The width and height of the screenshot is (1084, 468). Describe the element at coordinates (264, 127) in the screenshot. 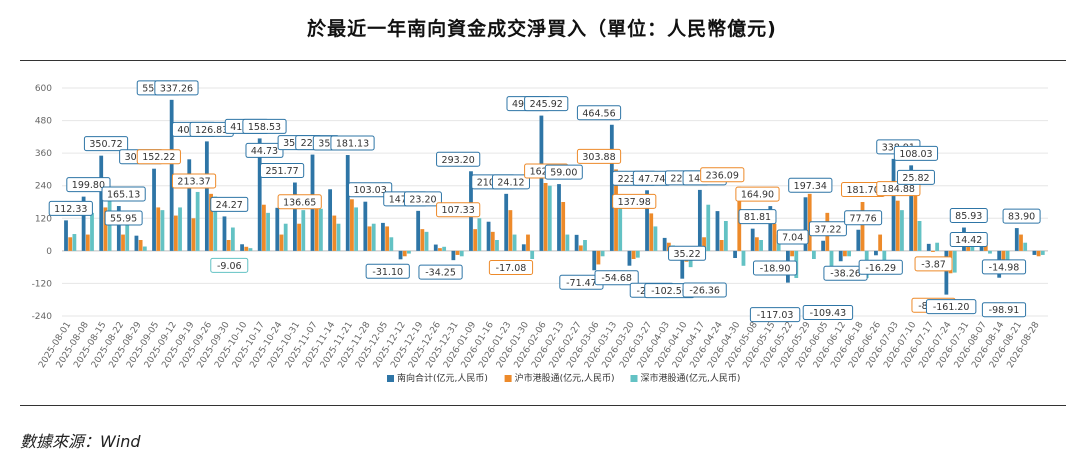

I see `data-label: 158.53` at that location.